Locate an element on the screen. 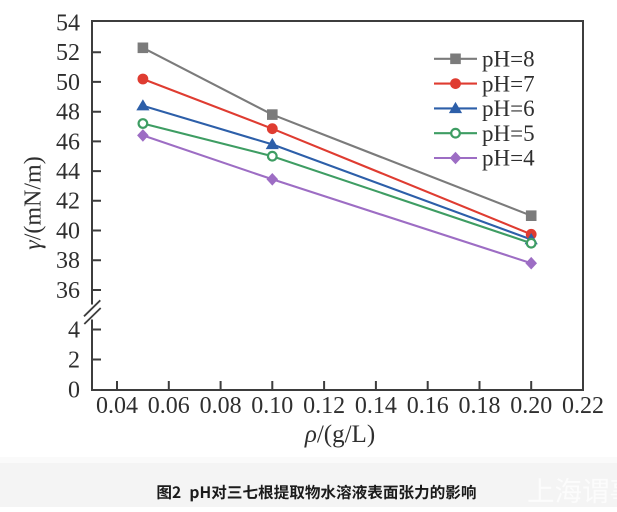 The width and height of the screenshot is (617, 512). svg-text: 0.18 is located at coordinates (480, 406).